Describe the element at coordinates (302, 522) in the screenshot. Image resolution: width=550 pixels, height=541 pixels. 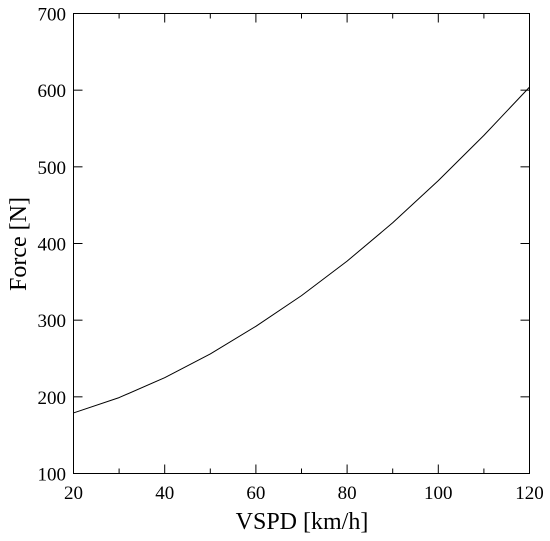
I see `x-axis-title: VSPD [km/h]` at that location.